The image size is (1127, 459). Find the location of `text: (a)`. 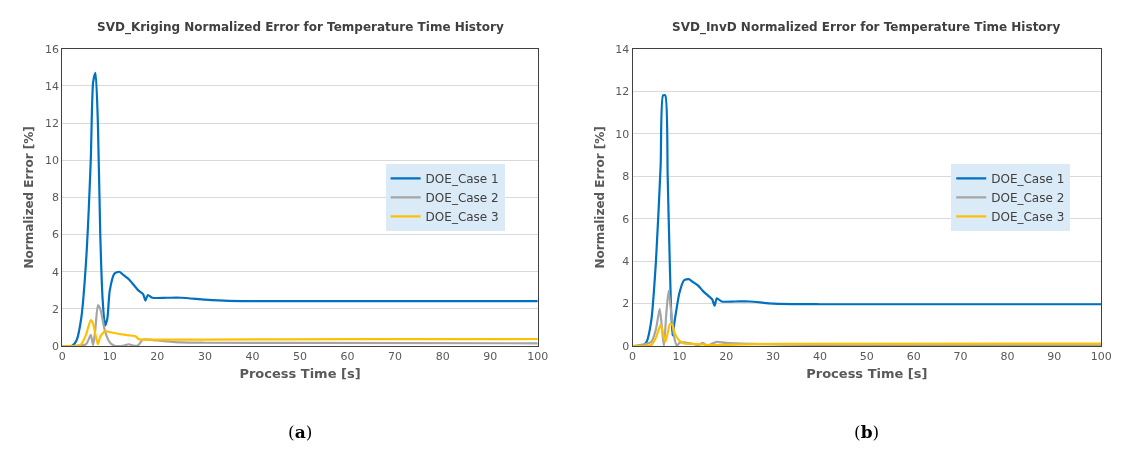

text: (a) is located at coordinates (300, 432).